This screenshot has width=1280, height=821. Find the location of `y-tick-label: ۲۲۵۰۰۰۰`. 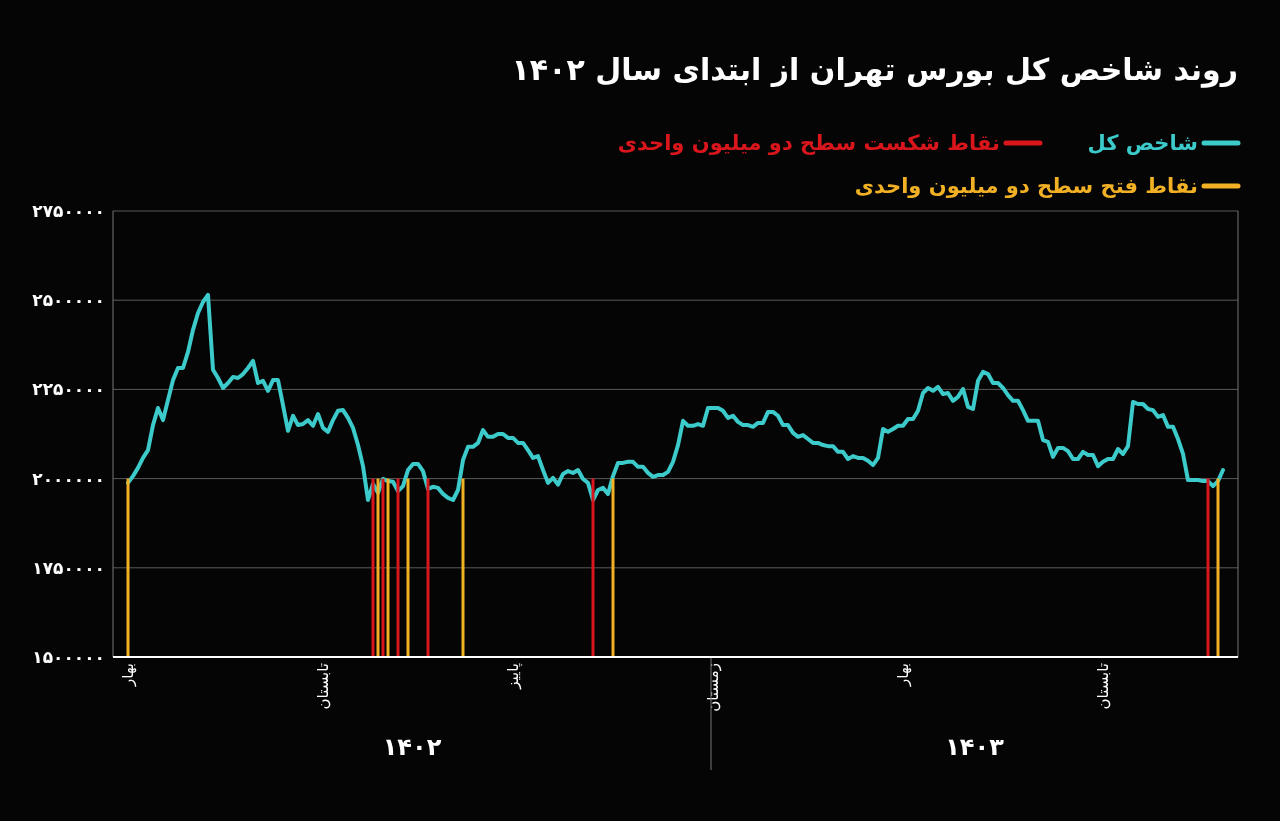

y-tick-label: ۲۲۵۰۰۰۰ is located at coordinates (68, 389).